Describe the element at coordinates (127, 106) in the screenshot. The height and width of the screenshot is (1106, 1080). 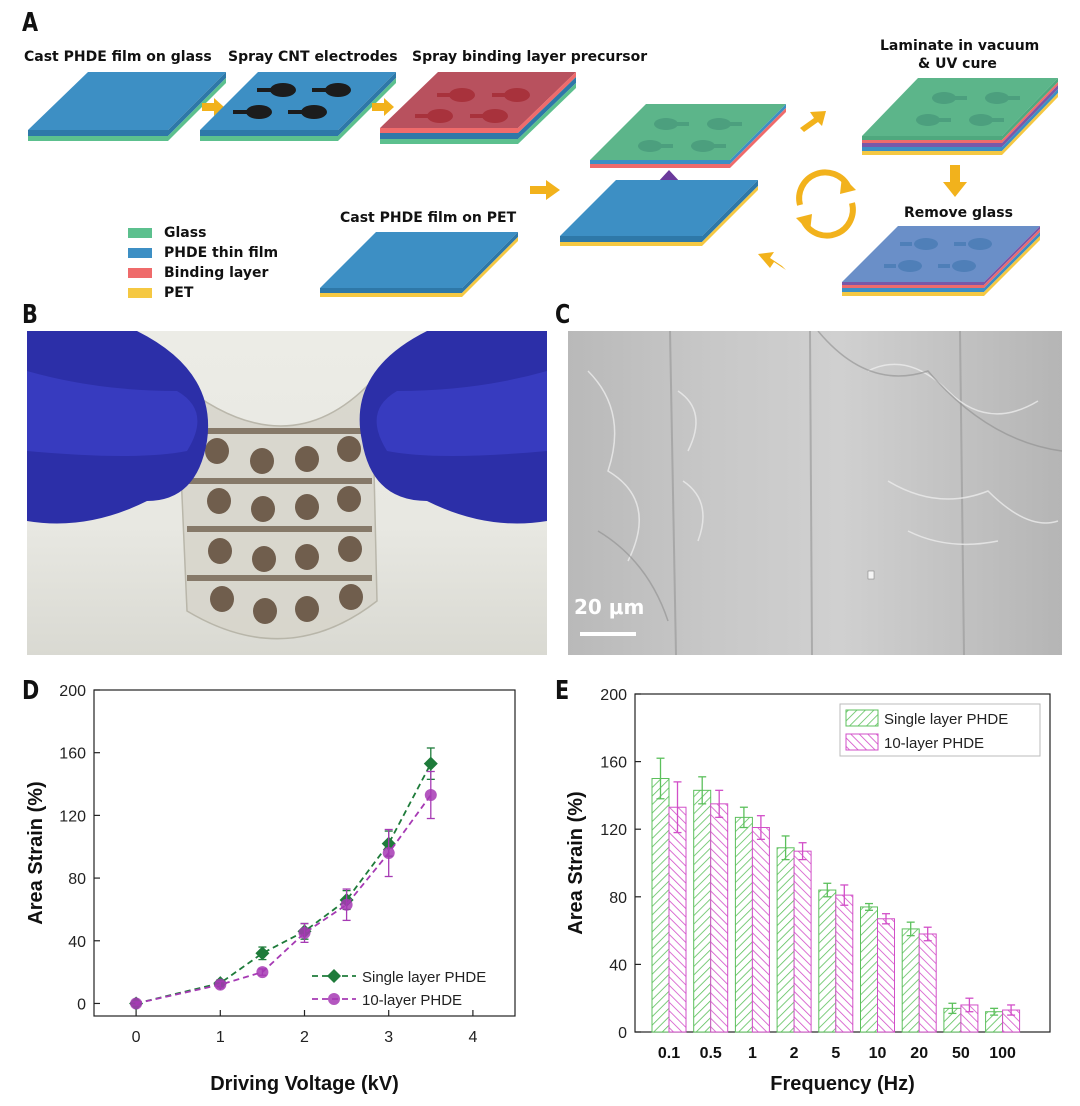
I see `stack-cast-on-glass` at that location.